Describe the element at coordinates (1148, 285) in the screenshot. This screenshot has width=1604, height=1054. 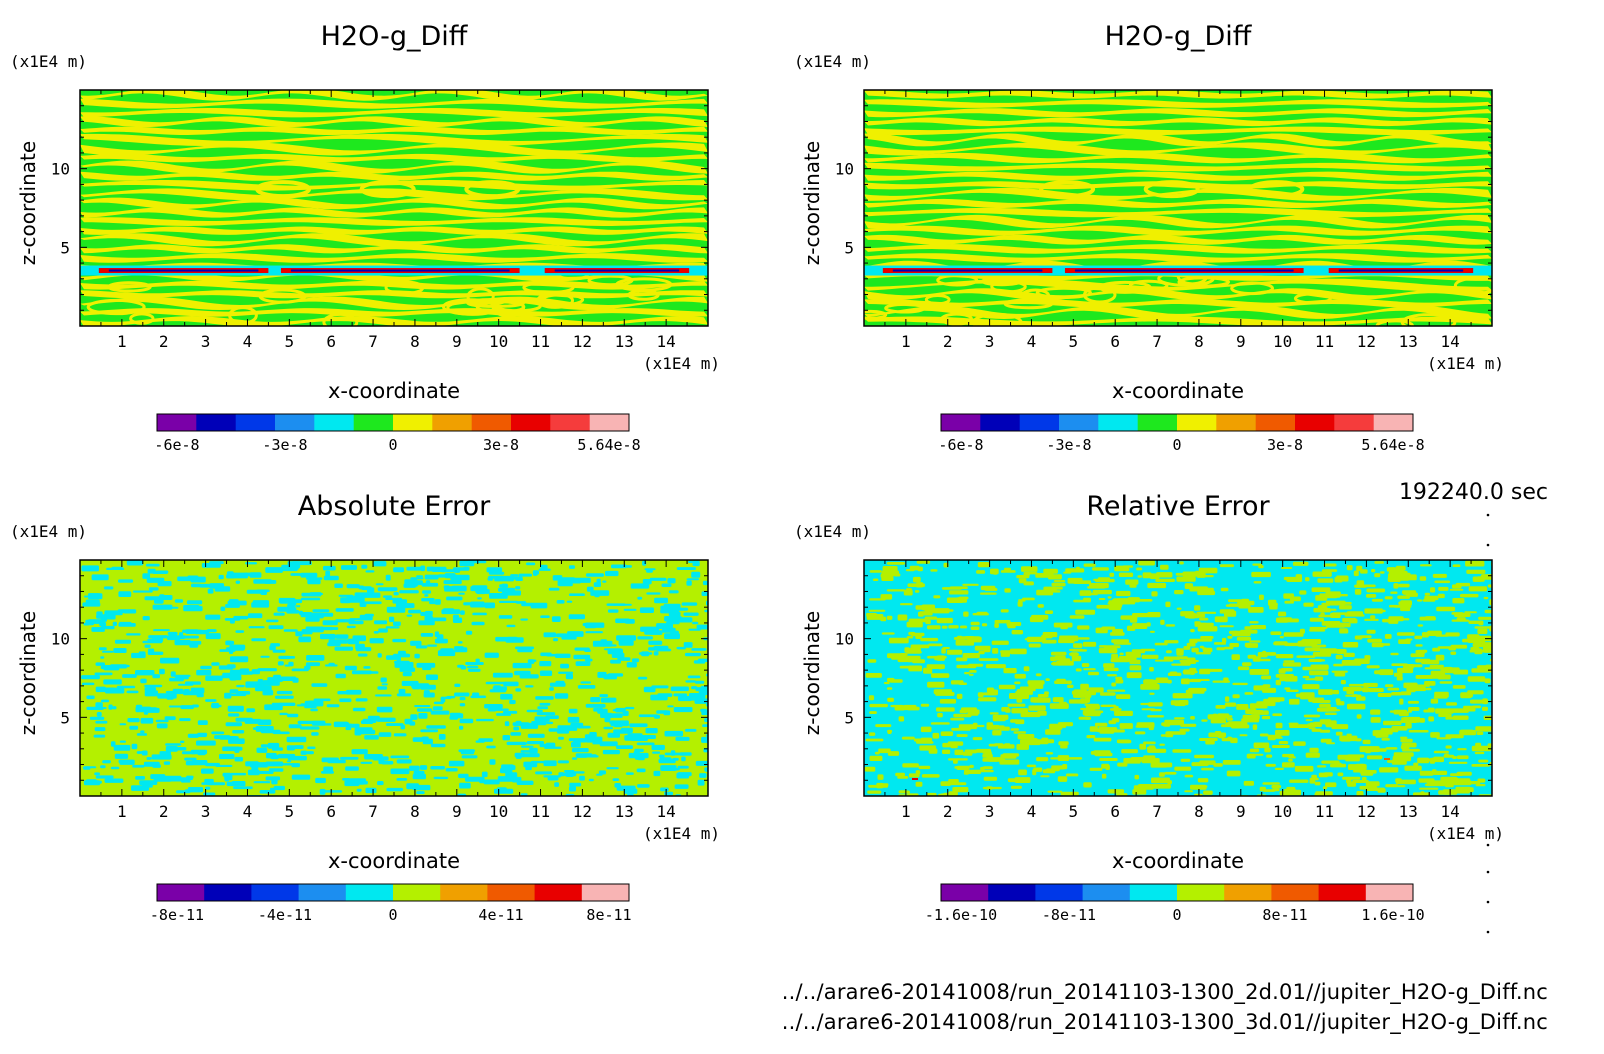
I see `swirl` at that location.